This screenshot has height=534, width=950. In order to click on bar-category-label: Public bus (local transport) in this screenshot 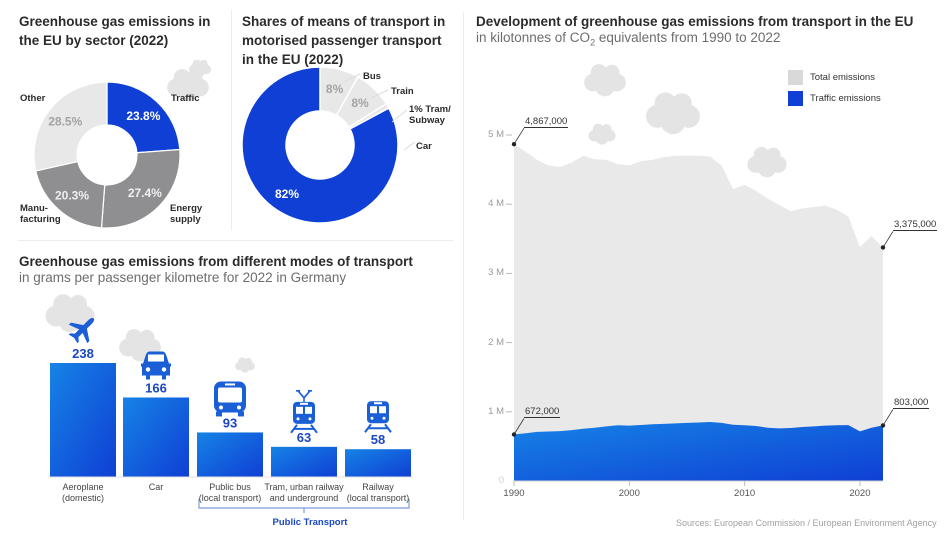, I will do `click(230, 493)`.